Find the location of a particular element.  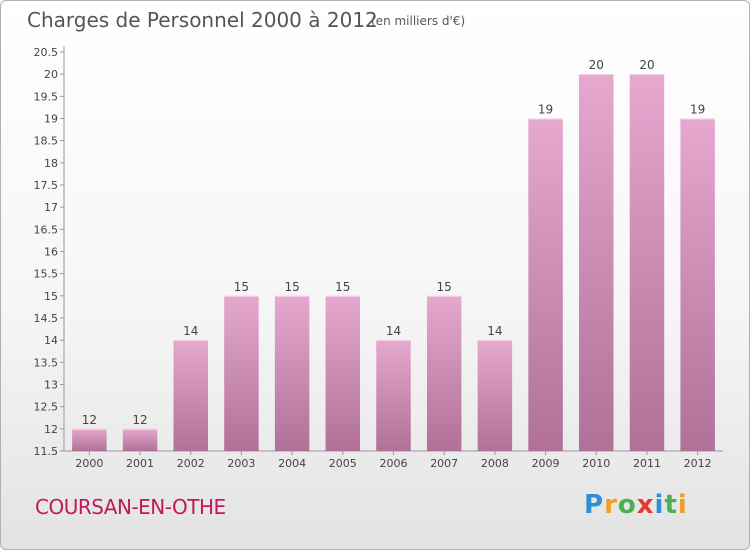

x-tick-label: 2004 is located at coordinates (292, 463).